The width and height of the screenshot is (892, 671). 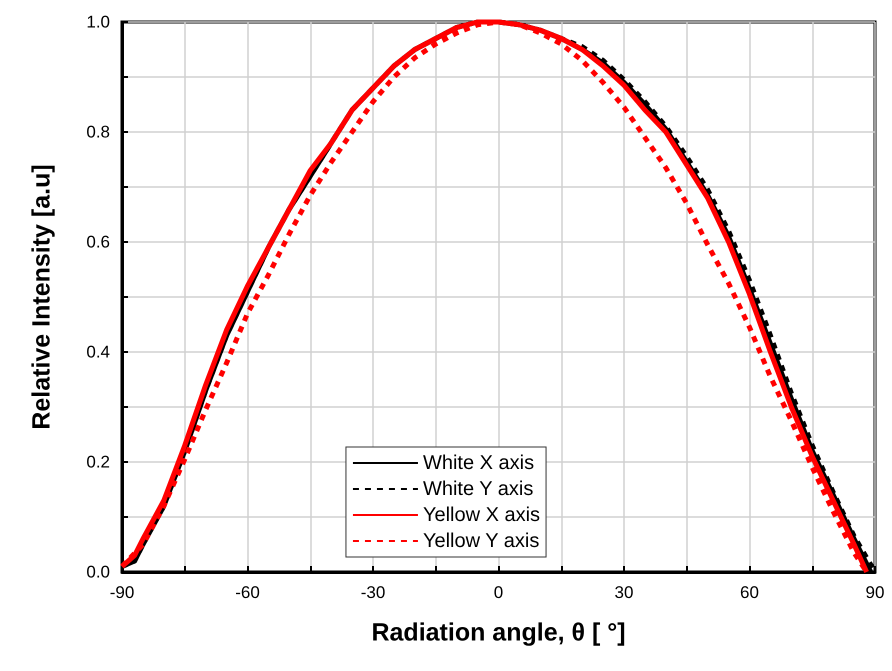 I want to click on x-tick-label: -30, so click(x=373, y=592).